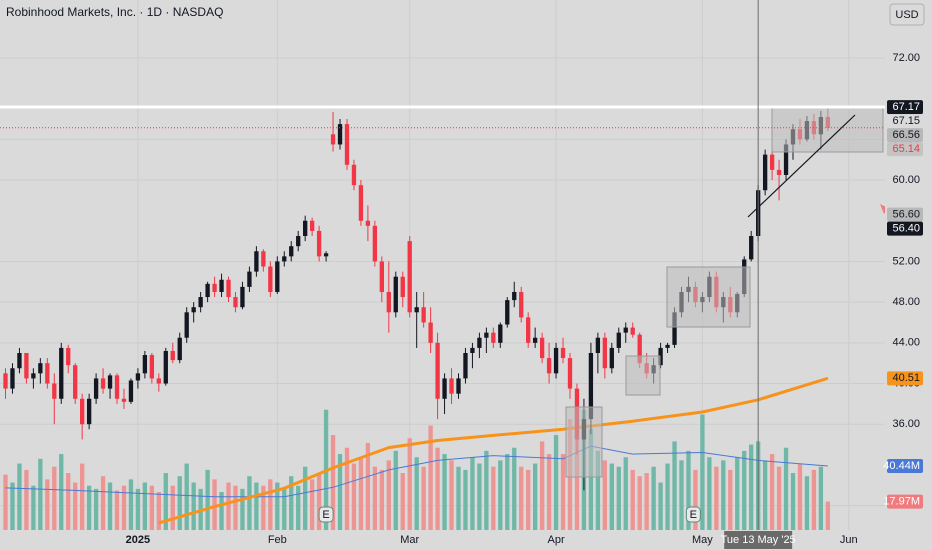 The image size is (932, 550). What do you see at coordinates (801, 166) in the screenshot?
I see `trend-line` at bounding box center [801, 166].